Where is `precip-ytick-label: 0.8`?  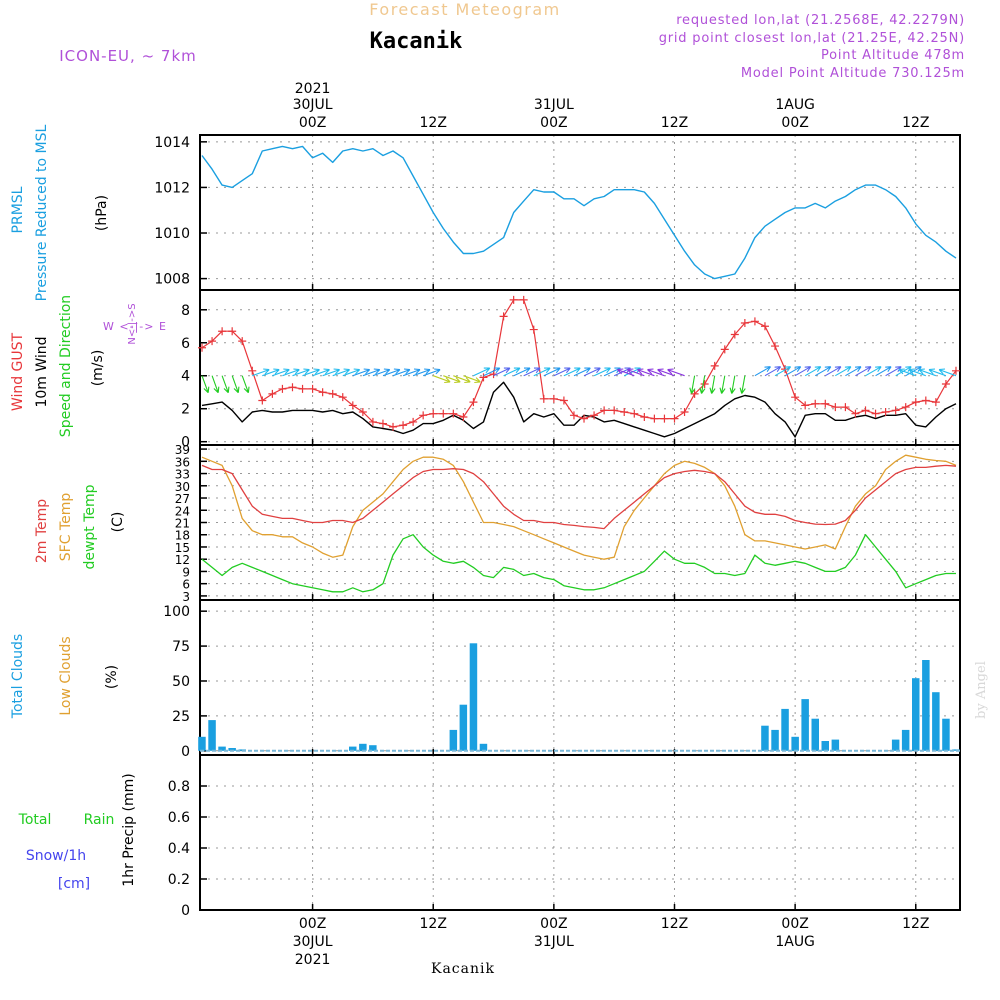
precip-ytick-label: 0.8 is located at coordinates (179, 787).